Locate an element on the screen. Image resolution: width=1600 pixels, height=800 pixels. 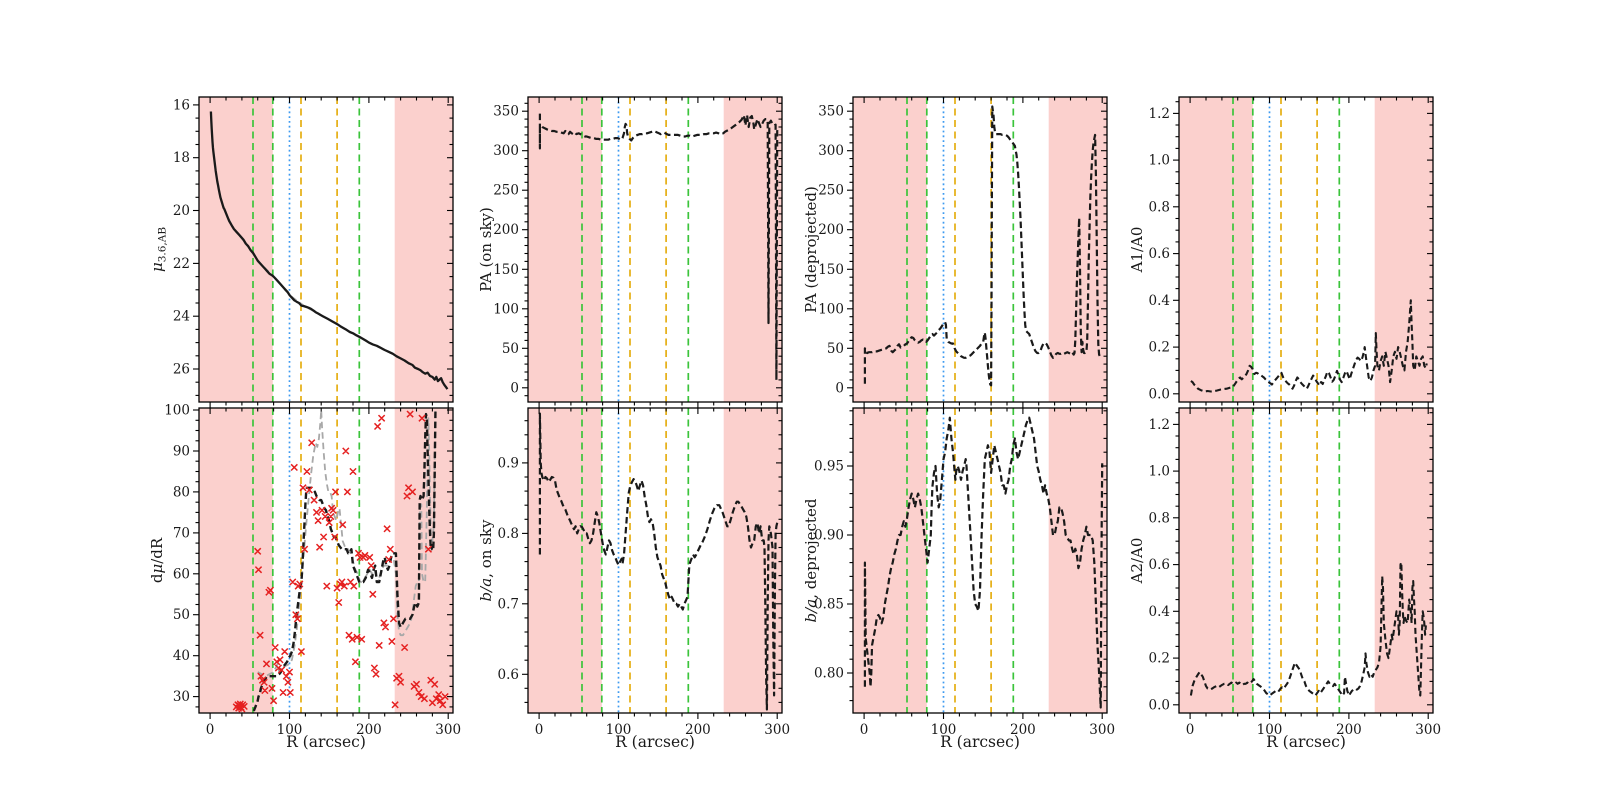
svg-text: 0.2 is located at coordinates (1159, 348).